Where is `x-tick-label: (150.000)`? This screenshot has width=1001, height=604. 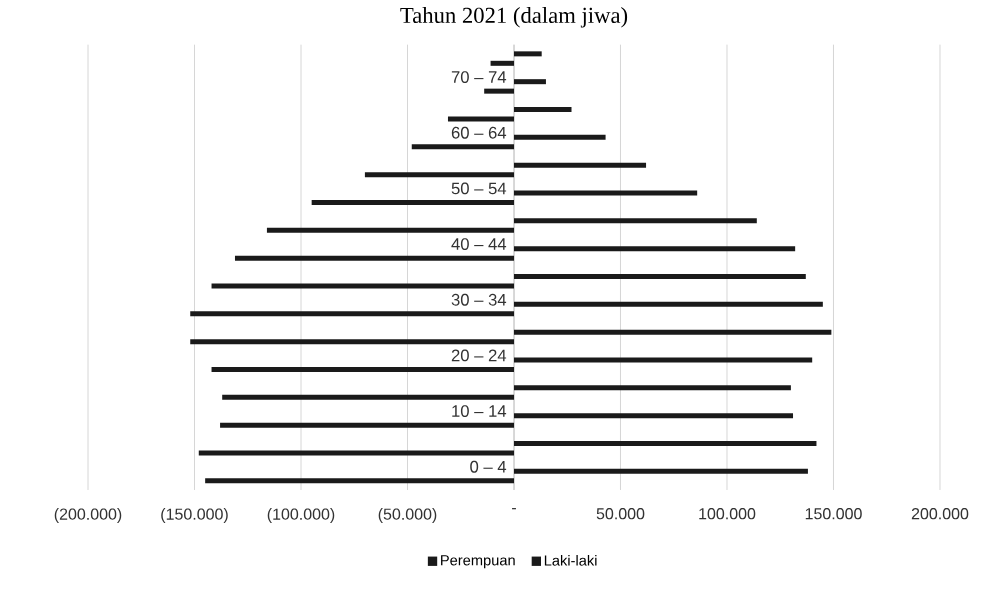 x-tick-label: (150.000) is located at coordinates (194, 515).